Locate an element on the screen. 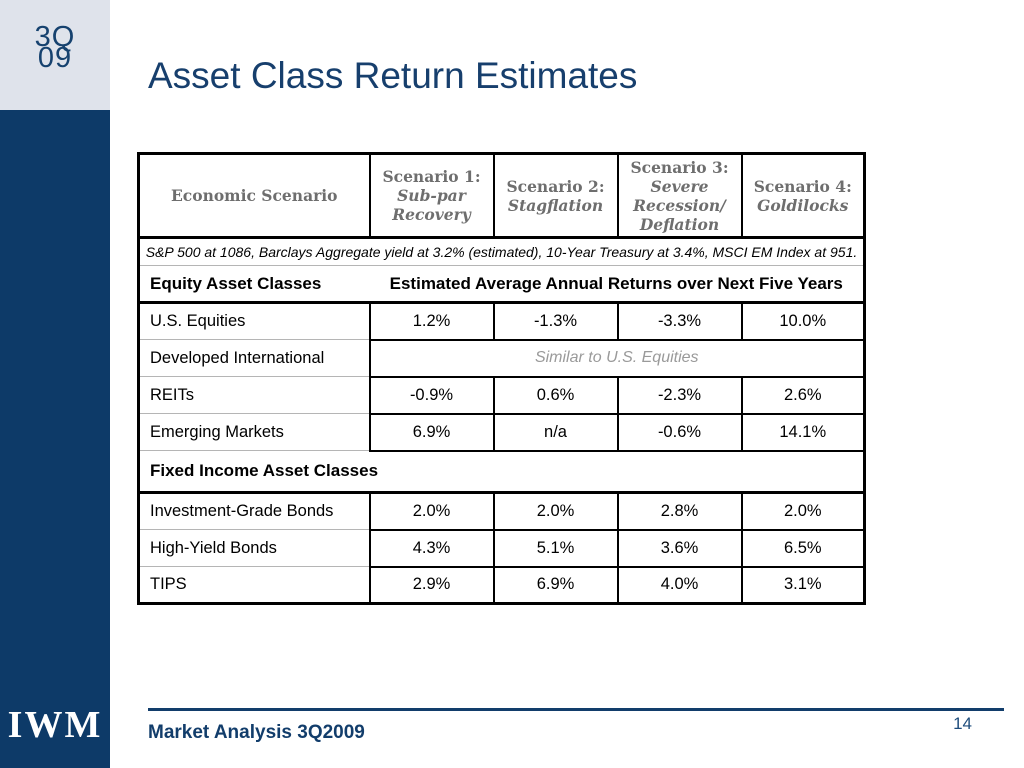  quarter-badge-line1: 3Q is located at coordinates (55, 37).